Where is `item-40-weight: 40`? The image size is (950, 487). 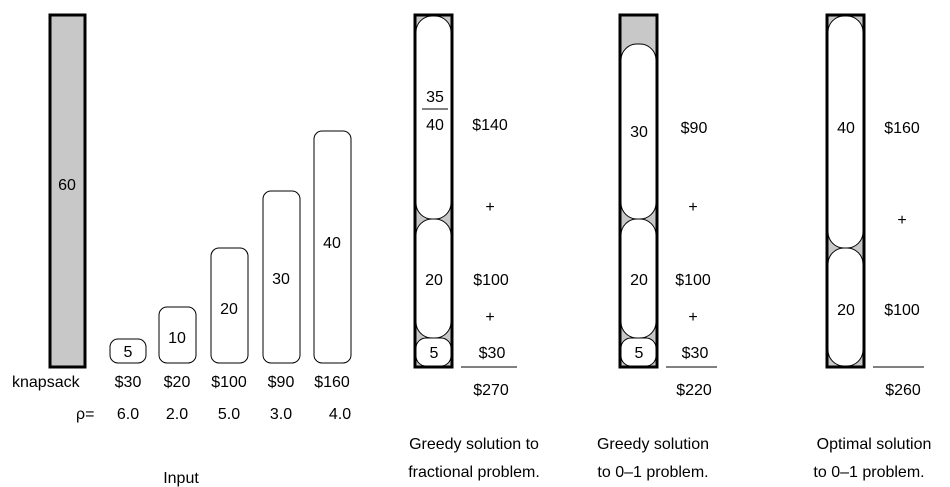
item-40-weight: 40 is located at coordinates (846, 128).